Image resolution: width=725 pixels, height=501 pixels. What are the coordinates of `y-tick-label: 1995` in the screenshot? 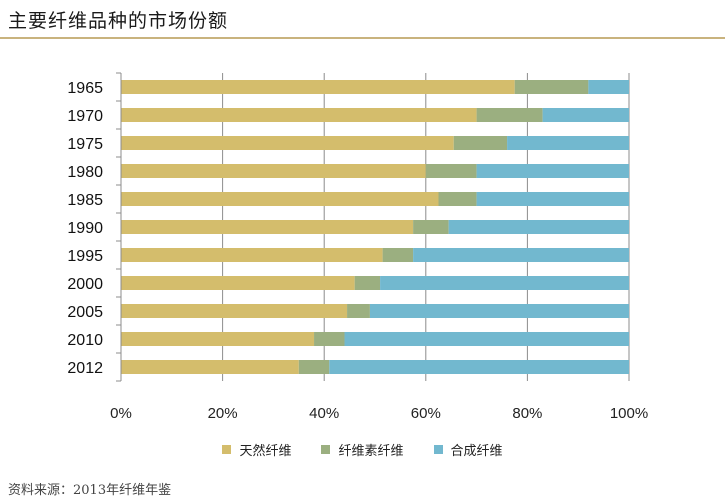 It's located at (85, 256).